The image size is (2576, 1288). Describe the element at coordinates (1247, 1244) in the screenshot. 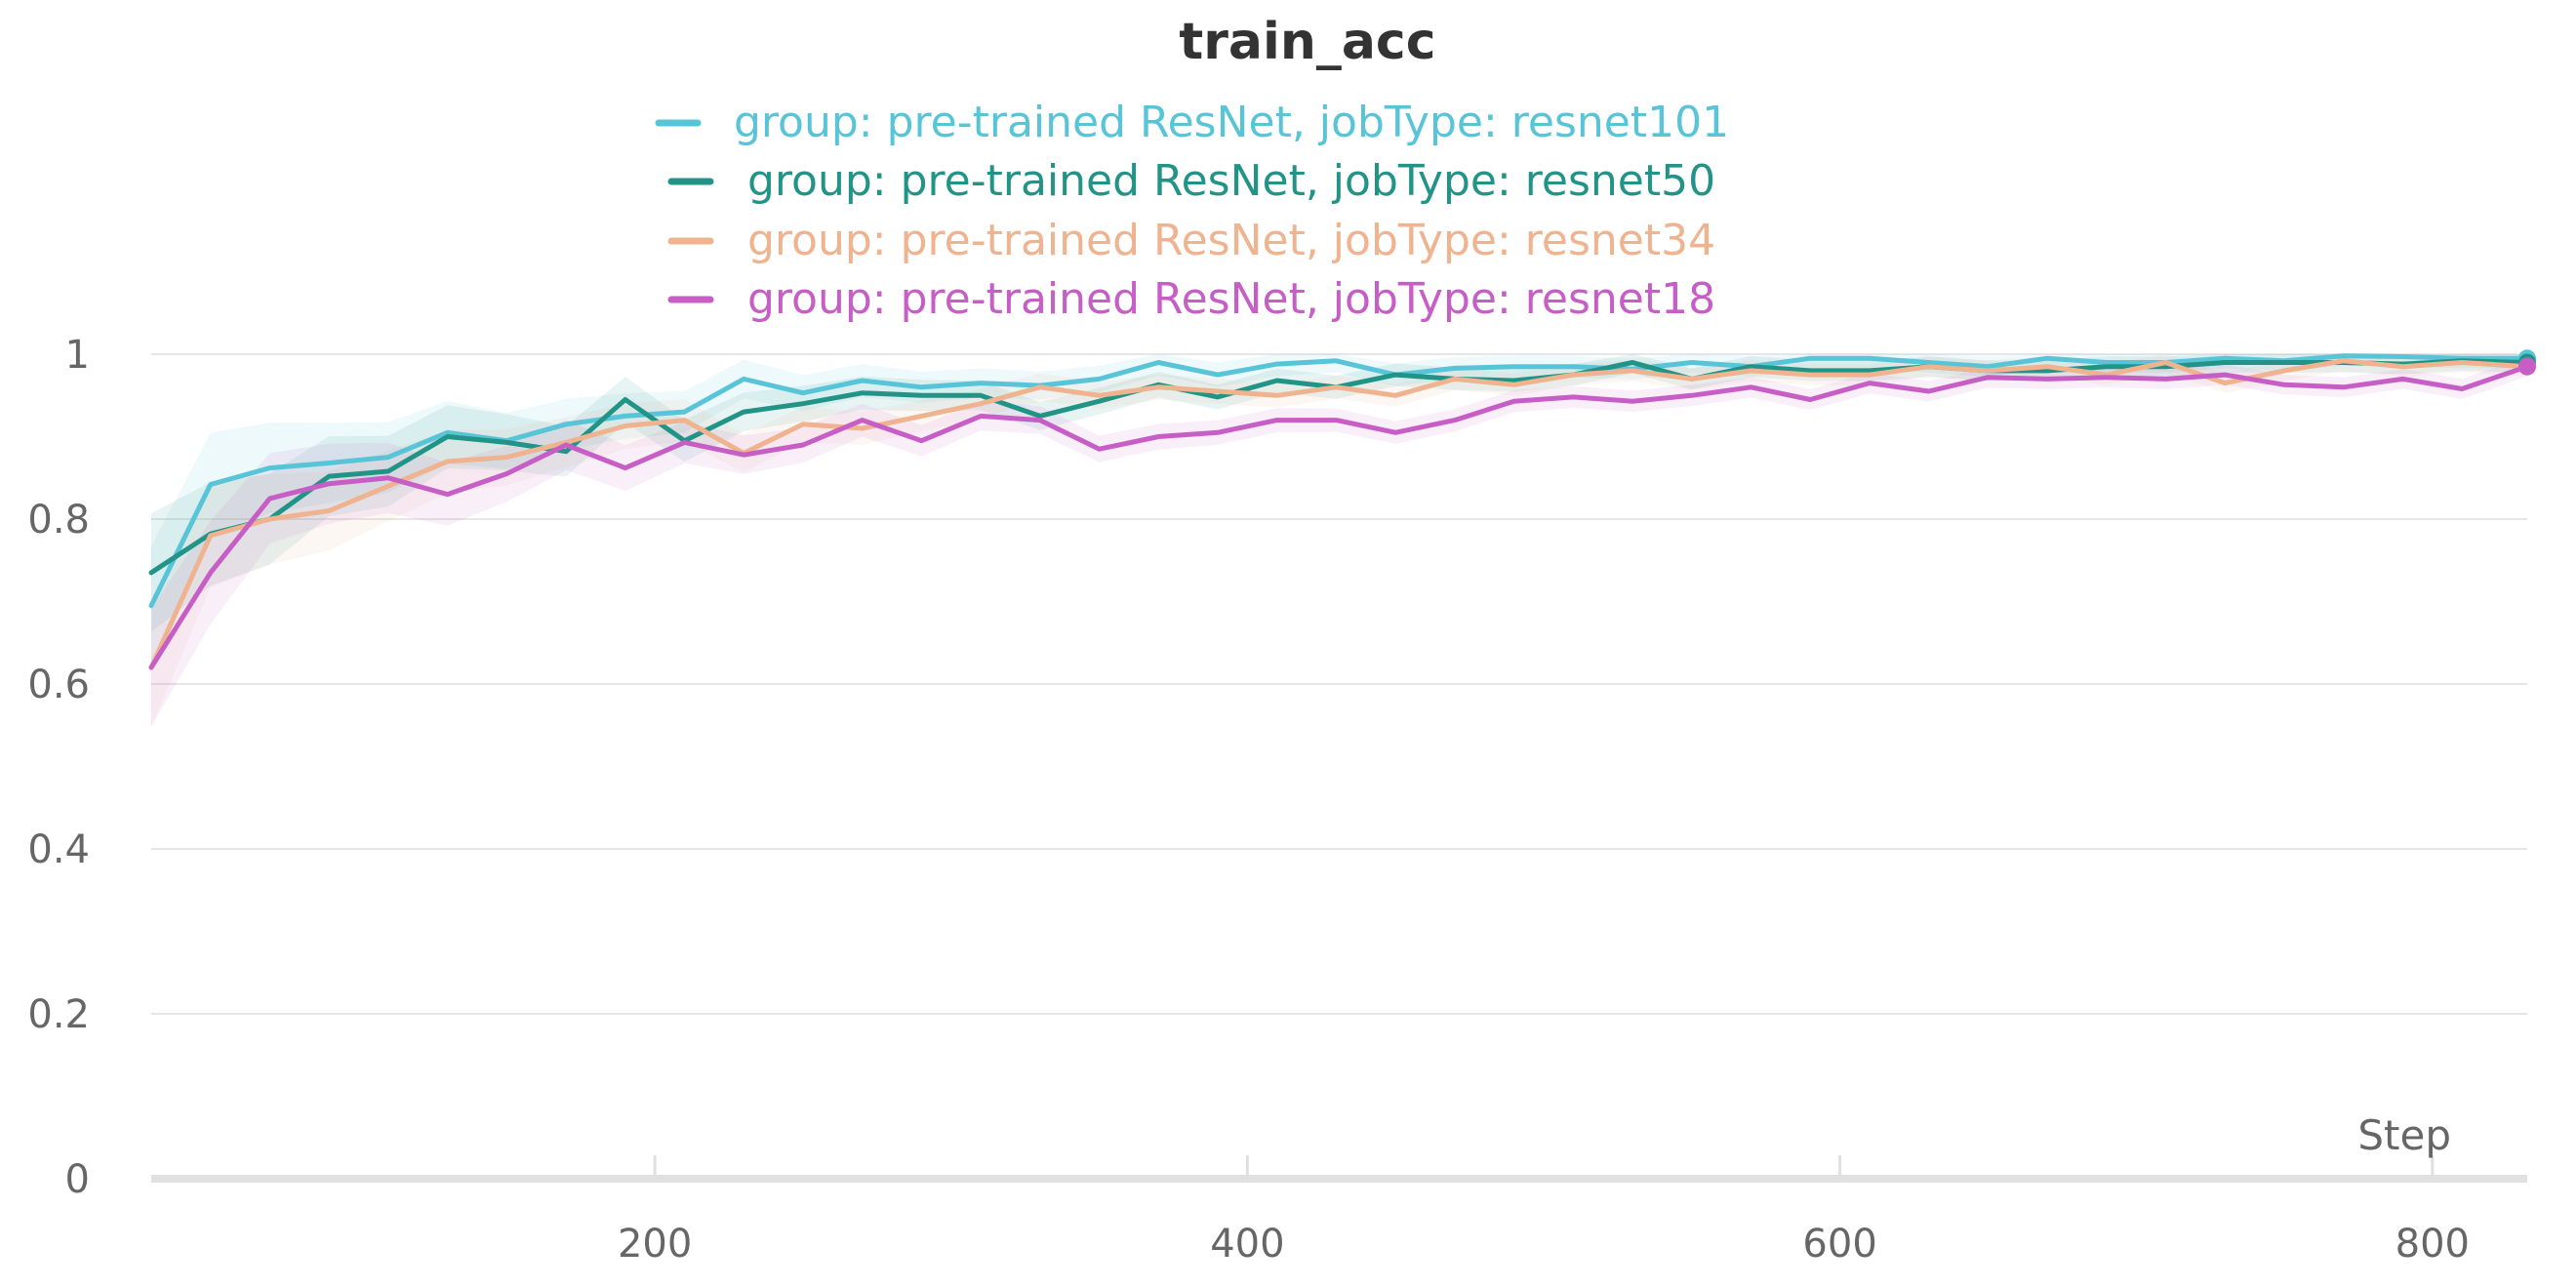

I see `x-tick-label: 400` at that location.